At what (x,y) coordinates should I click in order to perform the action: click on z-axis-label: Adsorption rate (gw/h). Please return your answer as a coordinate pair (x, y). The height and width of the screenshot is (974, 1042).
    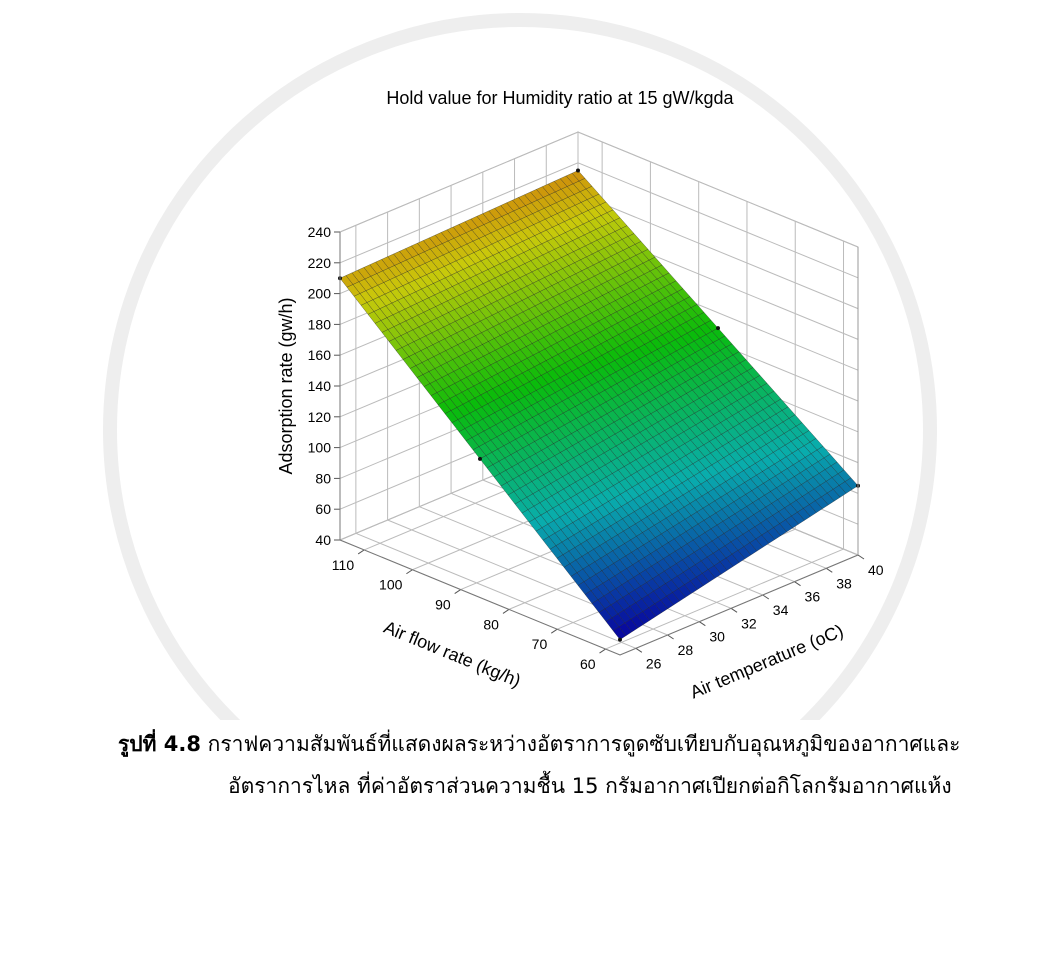
    Looking at the image, I should click on (286, 385).